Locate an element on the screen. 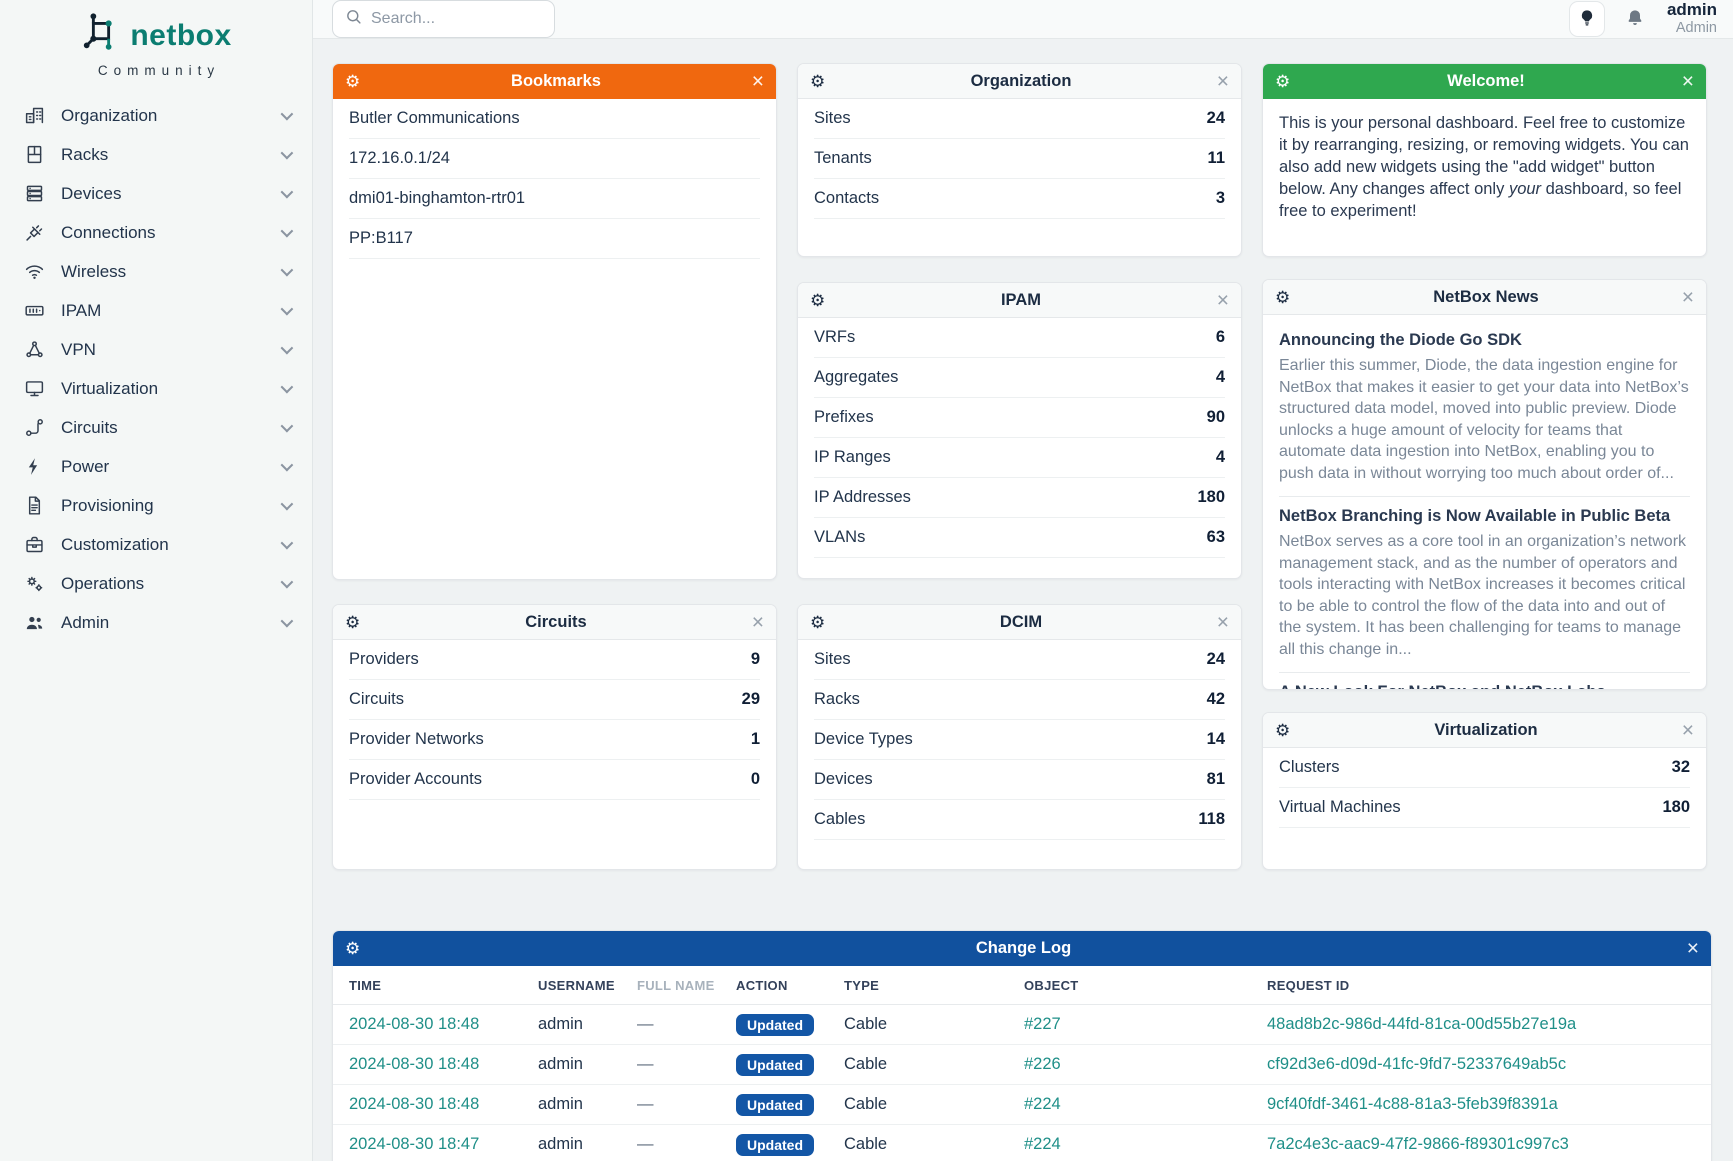  stat-row: IP Ranges 4 is located at coordinates (1019, 458).